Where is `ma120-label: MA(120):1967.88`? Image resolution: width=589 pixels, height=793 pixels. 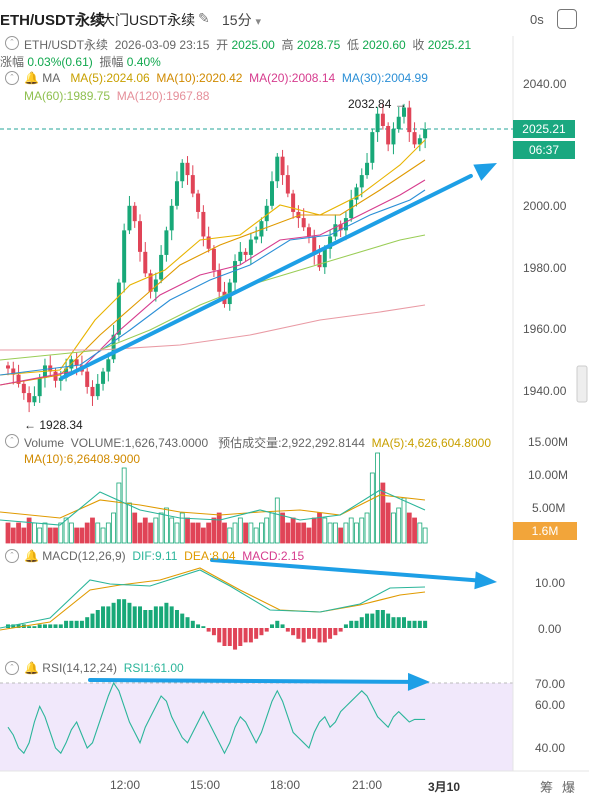 ma120-label: MA(120):1967.88 is located at coordinates (163, 96).